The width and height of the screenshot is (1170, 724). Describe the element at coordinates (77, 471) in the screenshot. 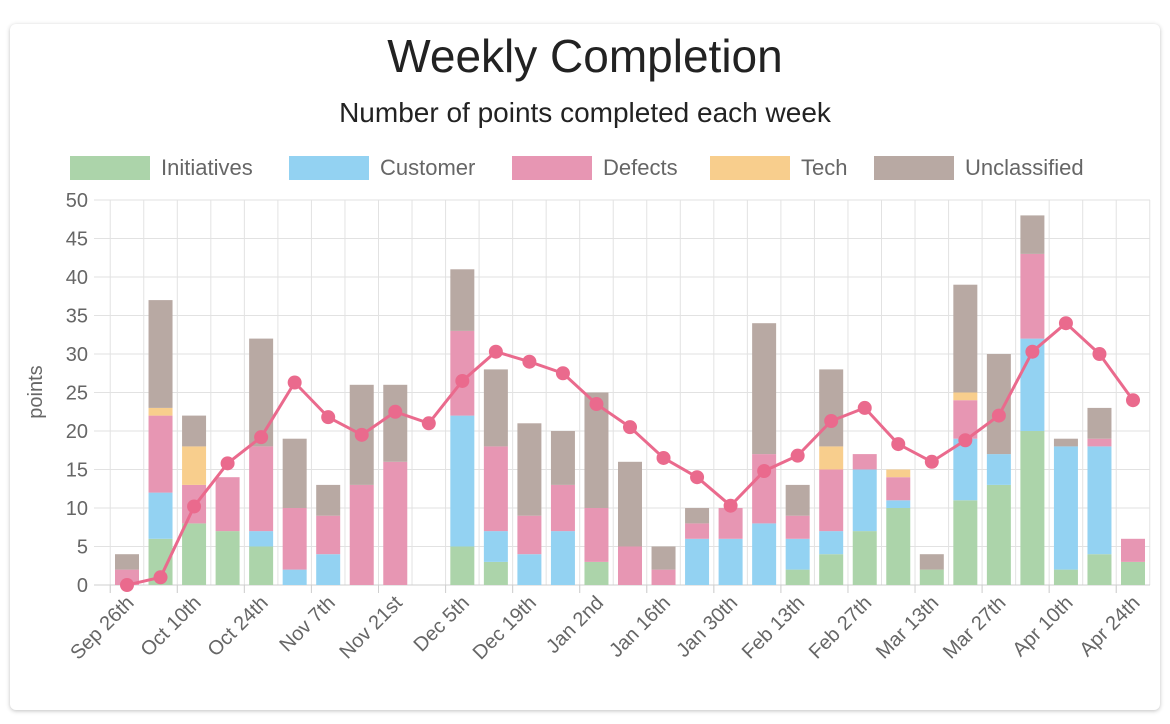

I see `y-tick-label: 15` at that location.